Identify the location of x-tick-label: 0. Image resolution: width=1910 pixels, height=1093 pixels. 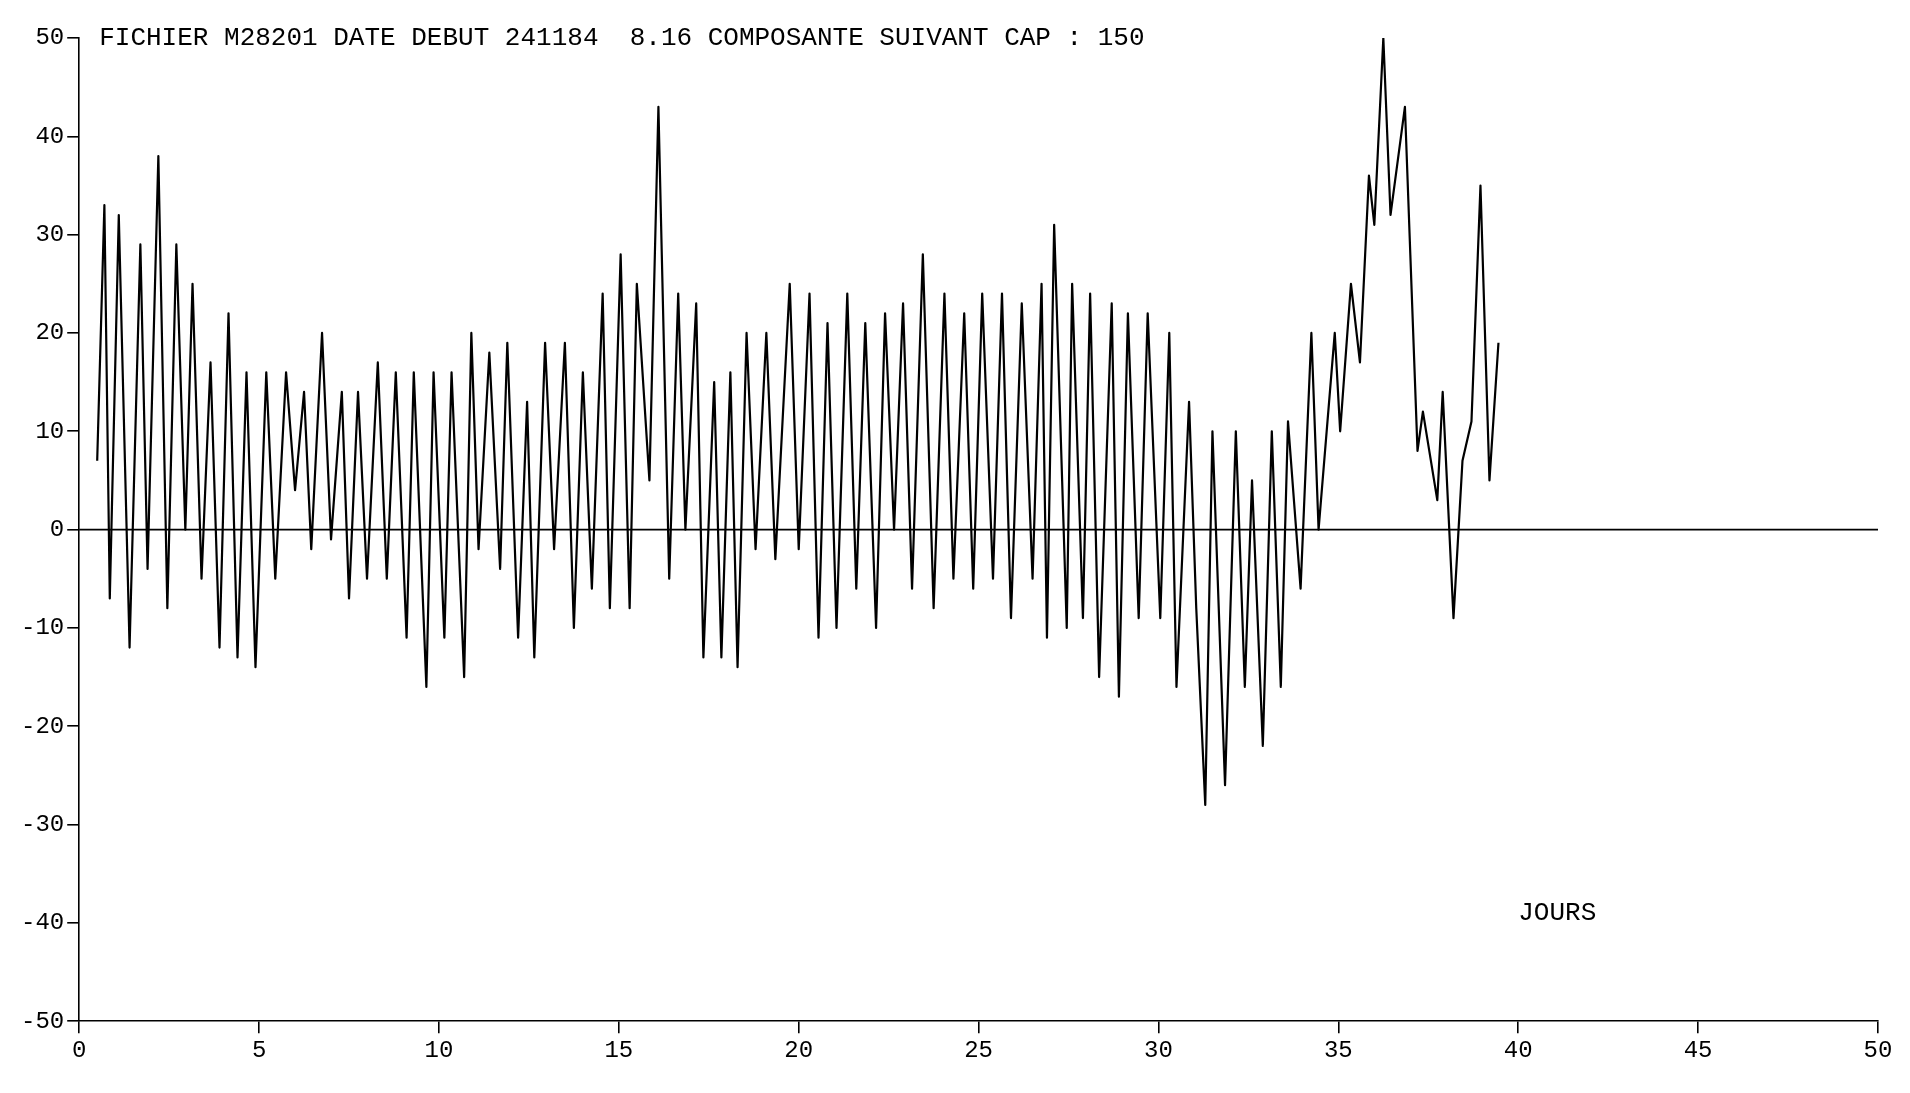
(79, 1050).